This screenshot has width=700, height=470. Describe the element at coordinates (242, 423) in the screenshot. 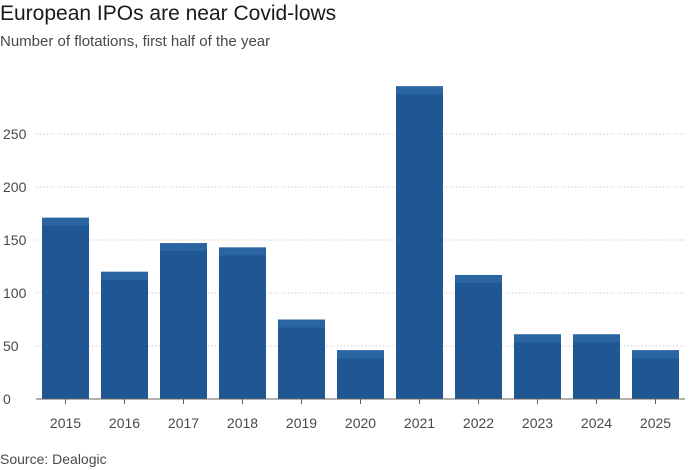

I see `x-tick-label: 2018` at that location.